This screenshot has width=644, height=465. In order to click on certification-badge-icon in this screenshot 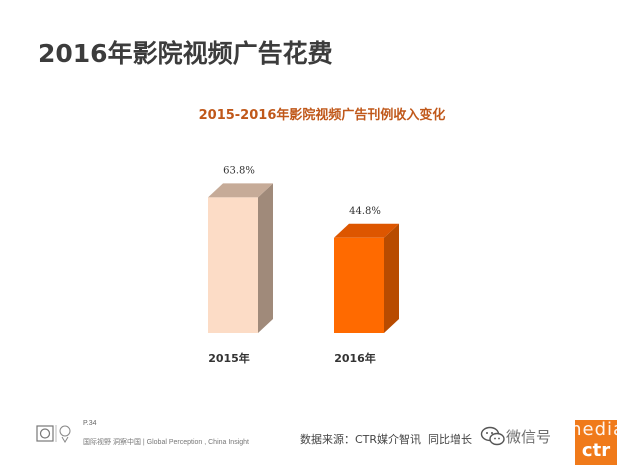, I will do `click(53, 434)`.